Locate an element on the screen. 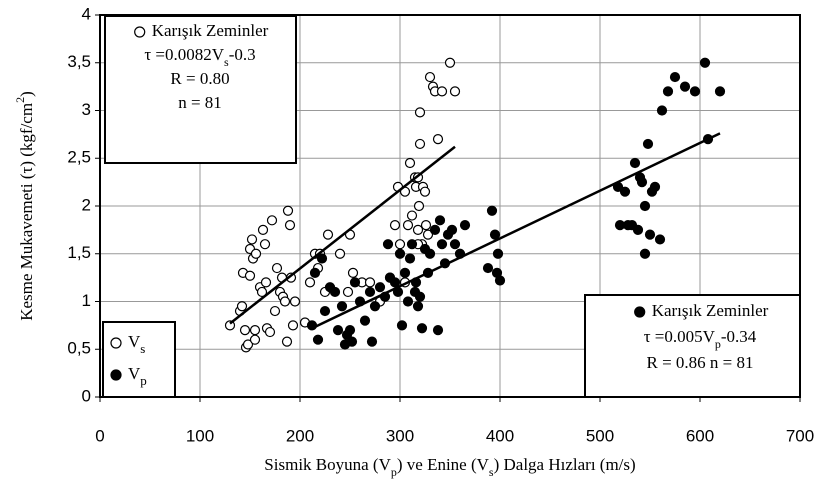 The width and height of the screenshot is (835, 481). annotation-text: τ =0.005Vp-0.34 is located at coordinates (700, 339).